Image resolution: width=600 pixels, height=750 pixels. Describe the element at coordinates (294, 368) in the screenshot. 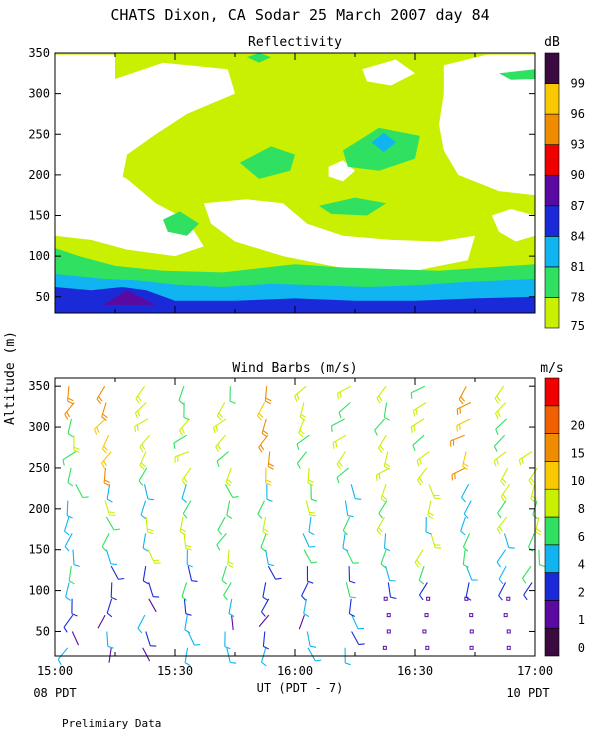

I see `wind-panel-title: Wind Barbs (m/s)` at that location.